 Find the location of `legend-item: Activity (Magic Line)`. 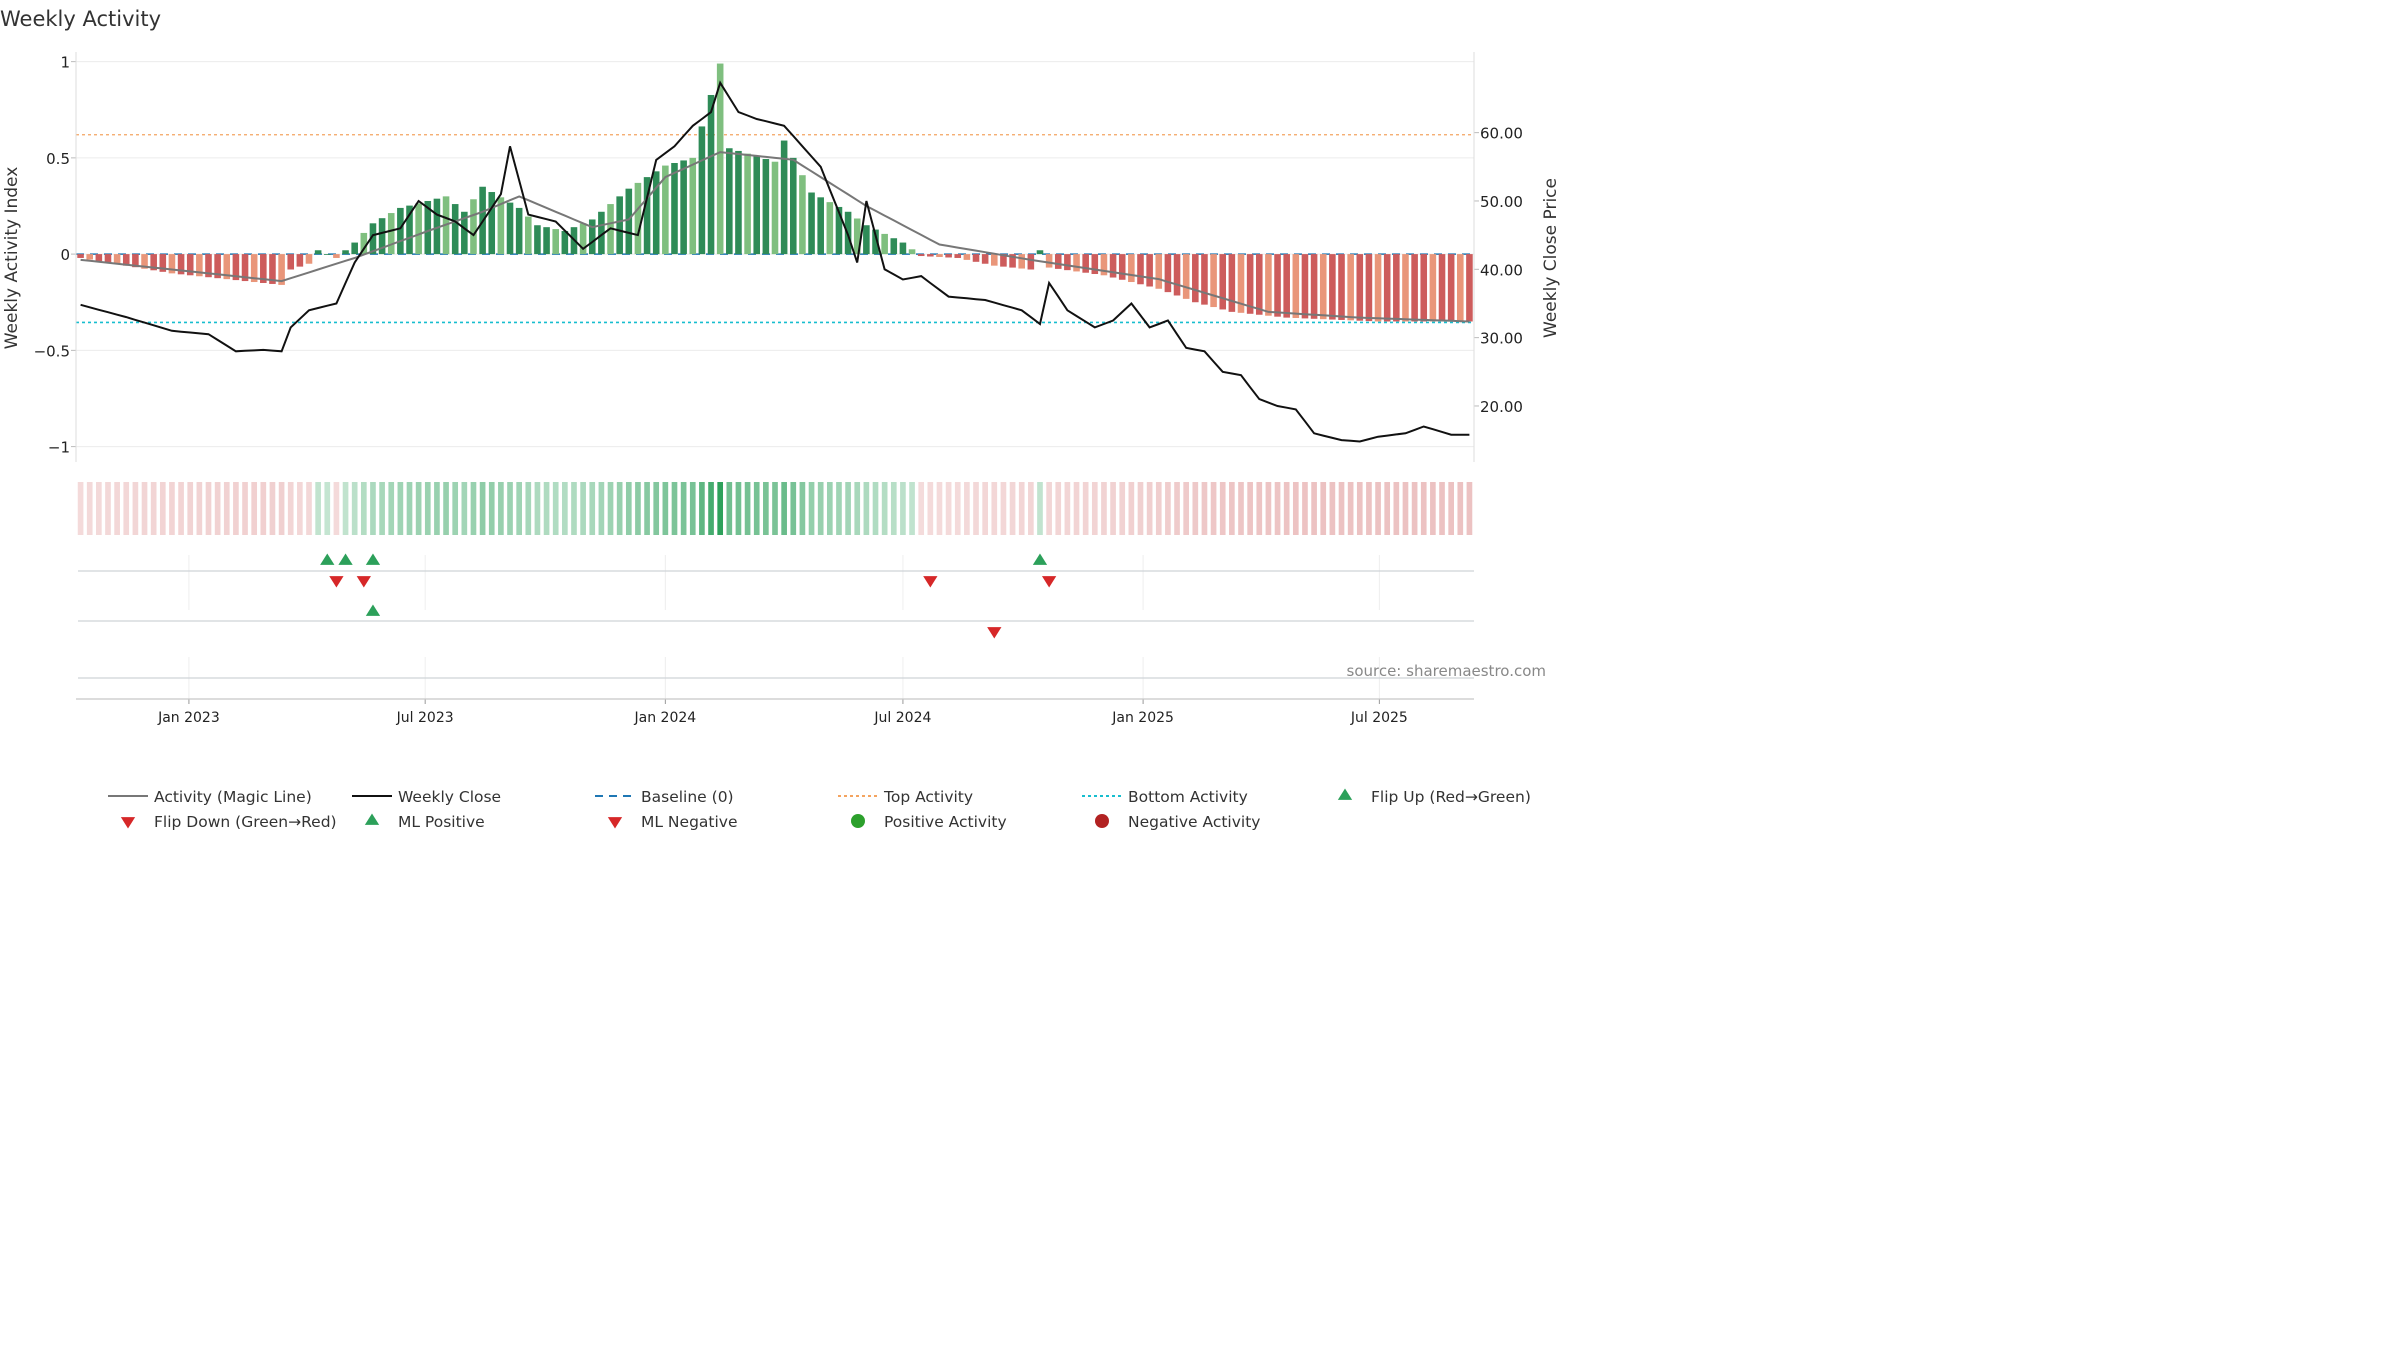

legend-item: Activity (Magic Line) is located at coordinates (210, 797).